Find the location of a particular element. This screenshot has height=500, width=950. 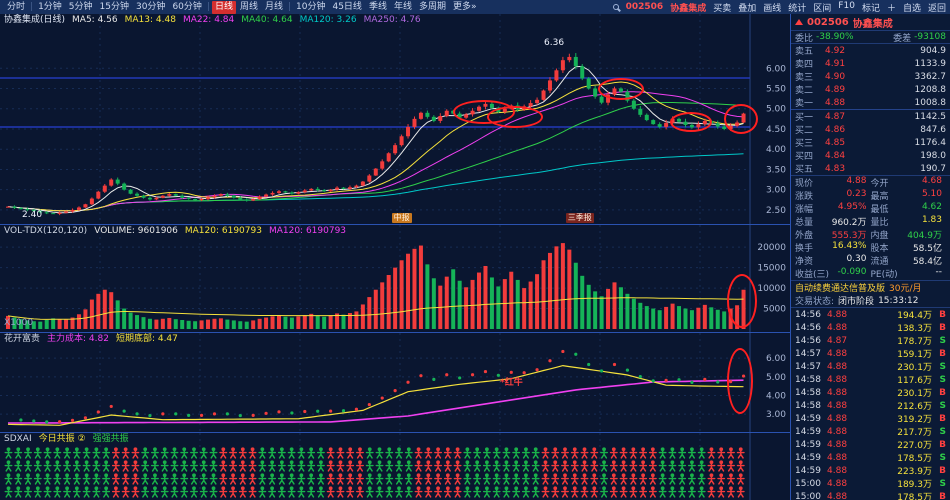

tick-row: 14:58 4.88 212.6万 S is located at coordinates (870, 406).